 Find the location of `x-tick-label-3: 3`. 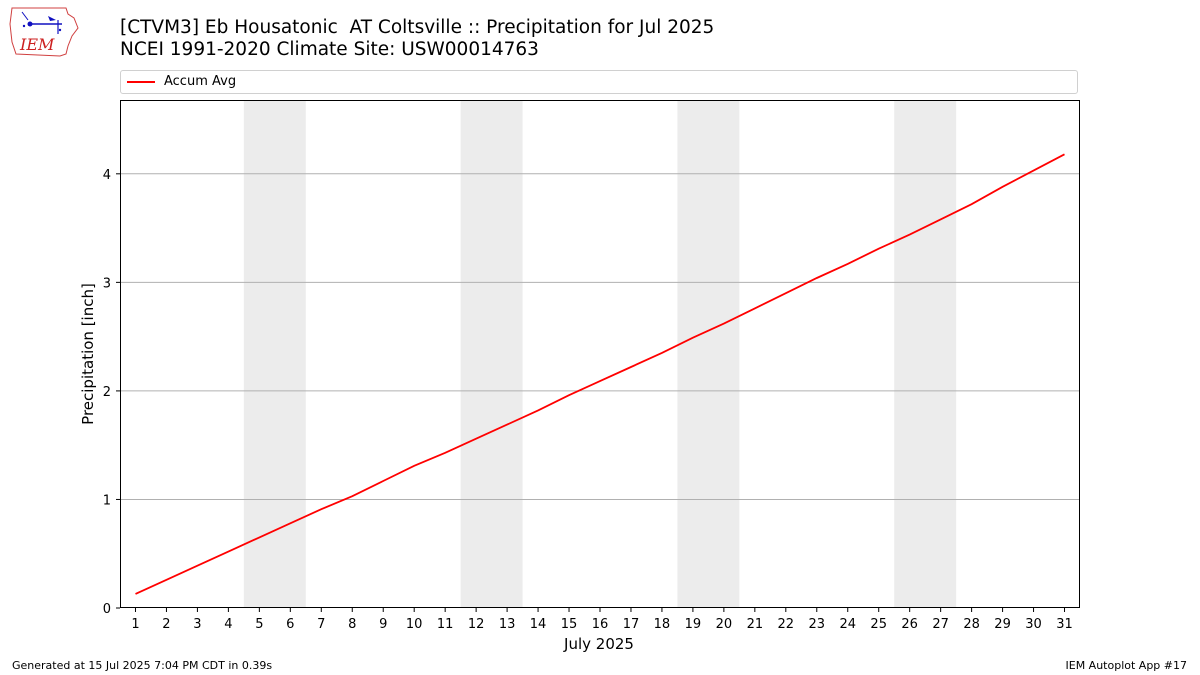

x-tick-label-3: 3 is located at coordinates (197, 624).